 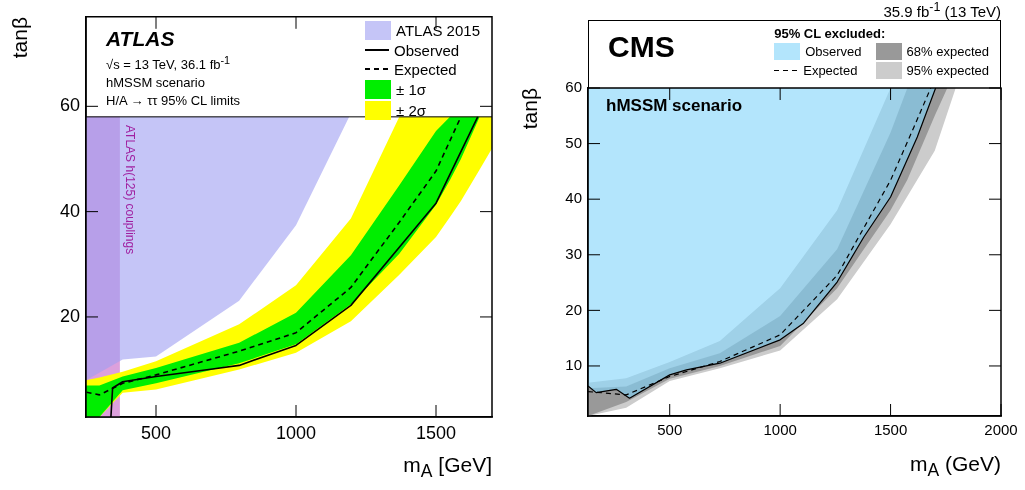 I want to click on x-tick-label: 2000, so click(x=1001, y=430).